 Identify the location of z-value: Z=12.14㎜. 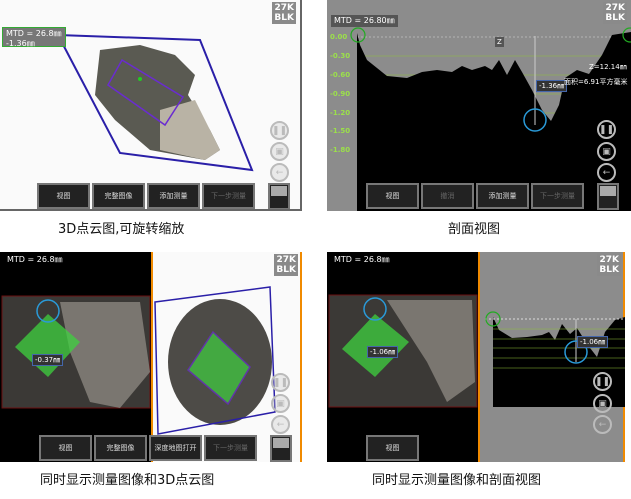
(608, 67).